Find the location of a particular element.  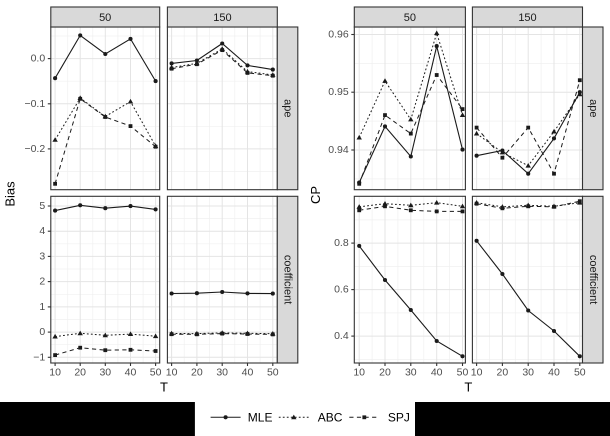

svg-text: 0.6 is located at coordinates (341, 290).